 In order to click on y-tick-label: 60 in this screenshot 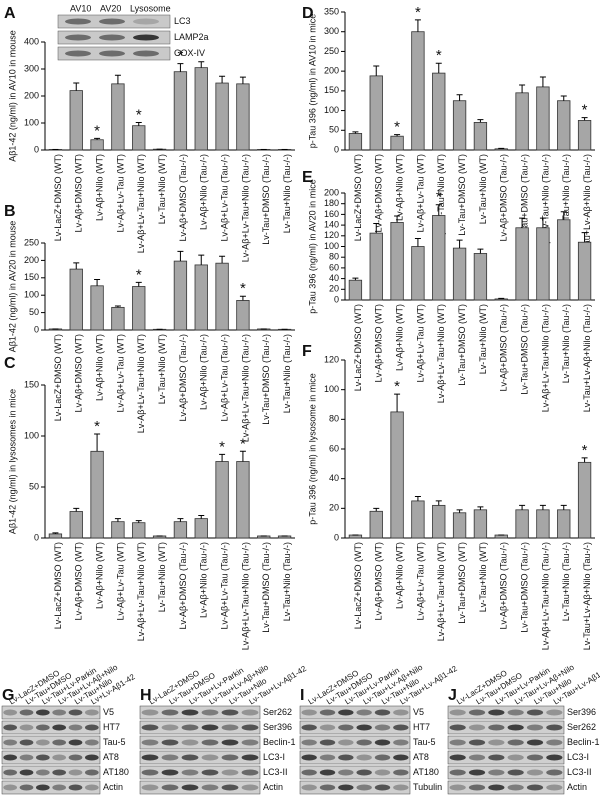, I will do `click(334, 267)`.